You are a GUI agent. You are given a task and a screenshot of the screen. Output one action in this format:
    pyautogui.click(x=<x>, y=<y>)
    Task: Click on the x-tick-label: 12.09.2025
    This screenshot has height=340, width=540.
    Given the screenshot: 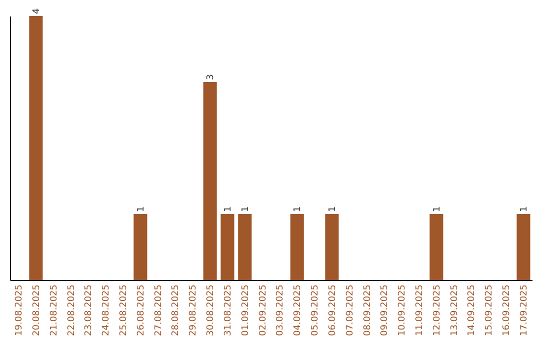 What is the action you would take?
    pyautogui.click(x=437, y=310)
    